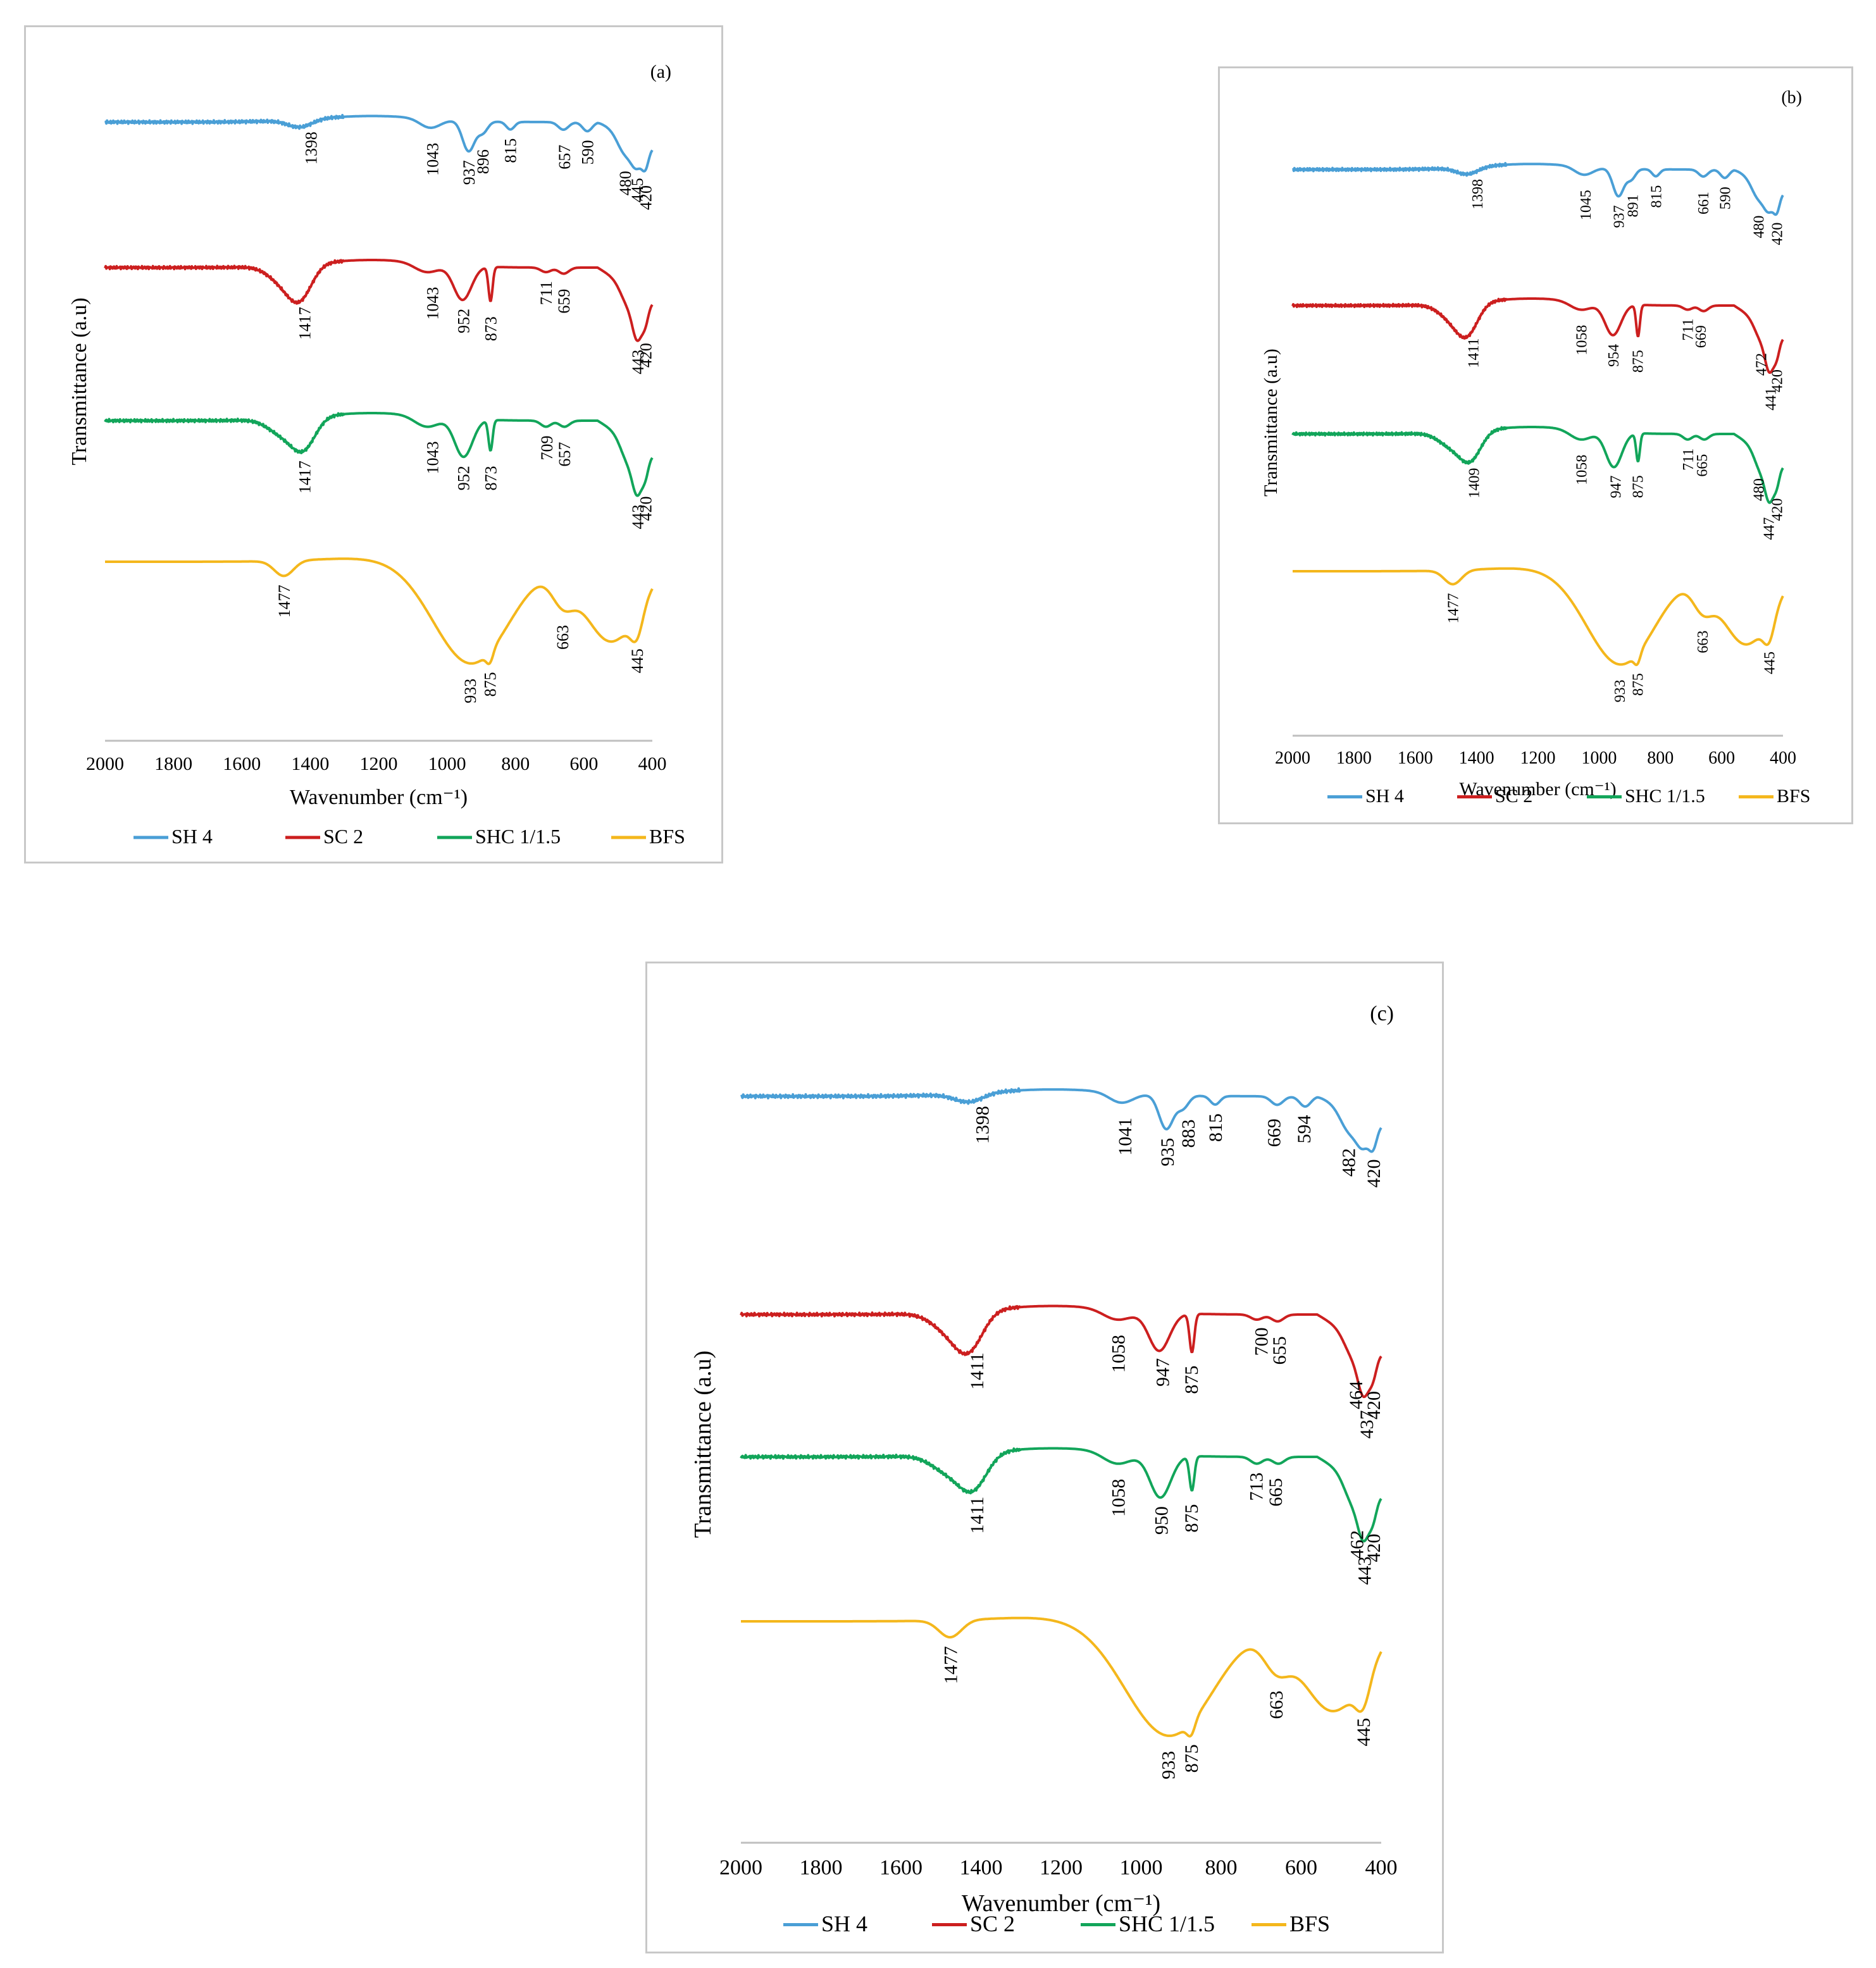 The image size is (1876, 1968). What do you see at coordinates (1349, 1162) in the screenshot?
I see `peak-label: 482` at bounding box center [1349, 1162].